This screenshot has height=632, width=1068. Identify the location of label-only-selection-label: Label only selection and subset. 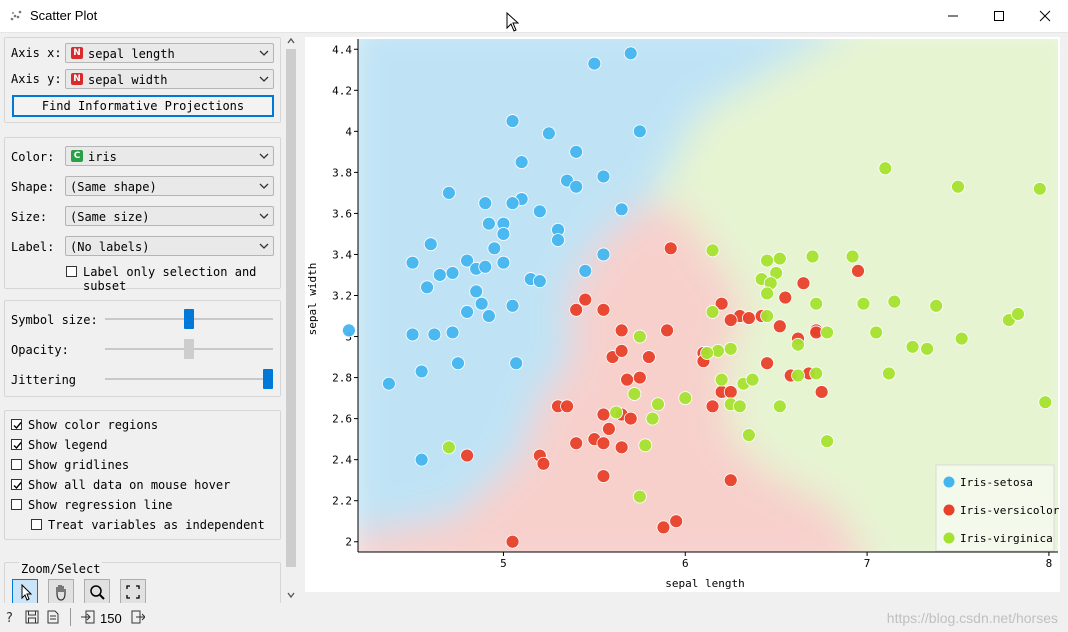
(170, 279).